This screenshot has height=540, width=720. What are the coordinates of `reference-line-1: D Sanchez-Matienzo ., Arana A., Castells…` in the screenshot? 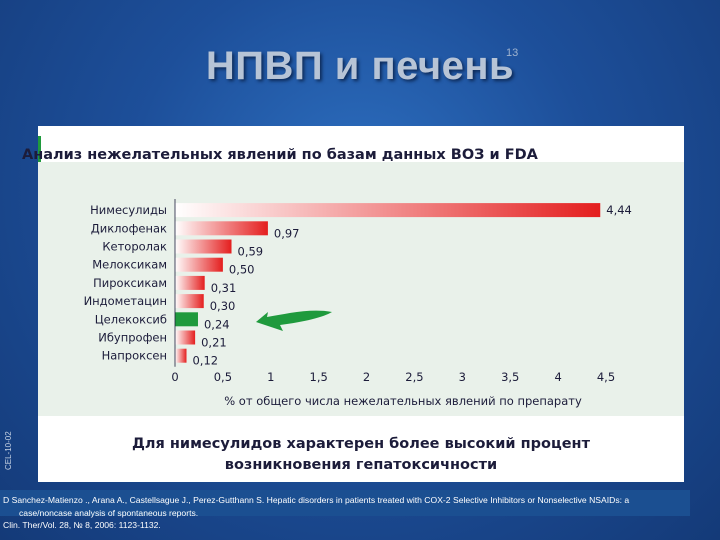 It's located at (316, 500).